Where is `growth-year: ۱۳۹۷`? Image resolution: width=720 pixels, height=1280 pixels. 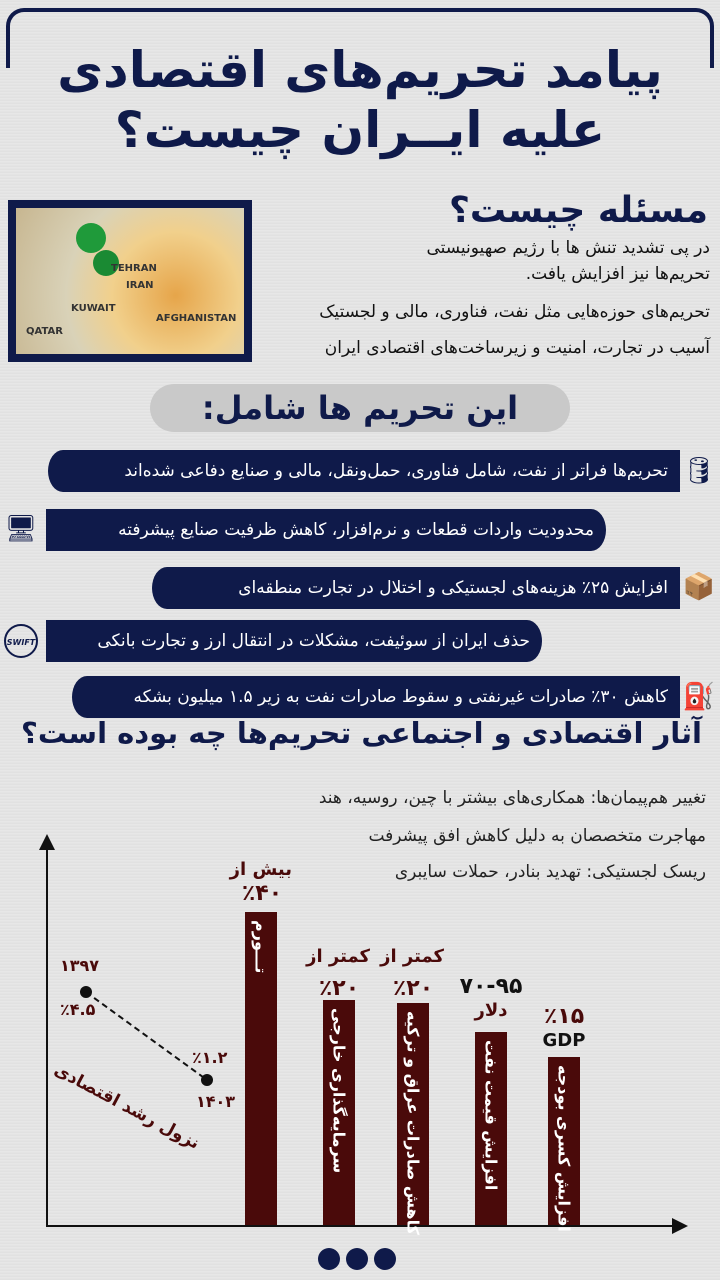
growth-year: ۱۳۹۷ is located at coordinates (80, 965).